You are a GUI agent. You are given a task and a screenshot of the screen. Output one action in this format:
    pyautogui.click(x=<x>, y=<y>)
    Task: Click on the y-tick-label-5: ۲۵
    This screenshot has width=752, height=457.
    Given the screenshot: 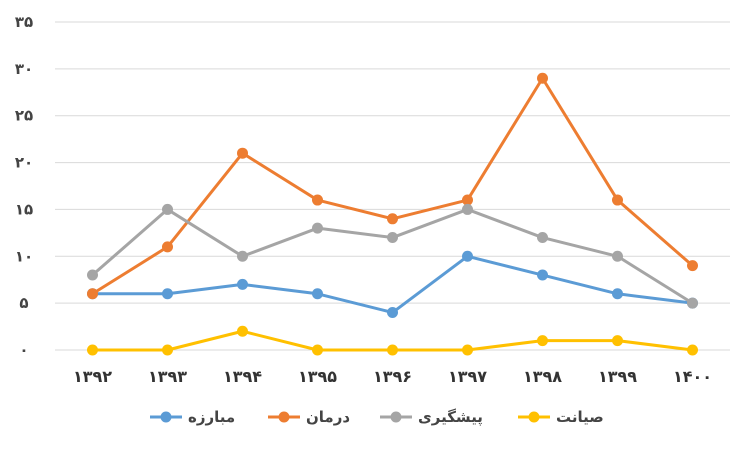 What is the action you would take?
    pyautogui.click(x=24, y=116)
    